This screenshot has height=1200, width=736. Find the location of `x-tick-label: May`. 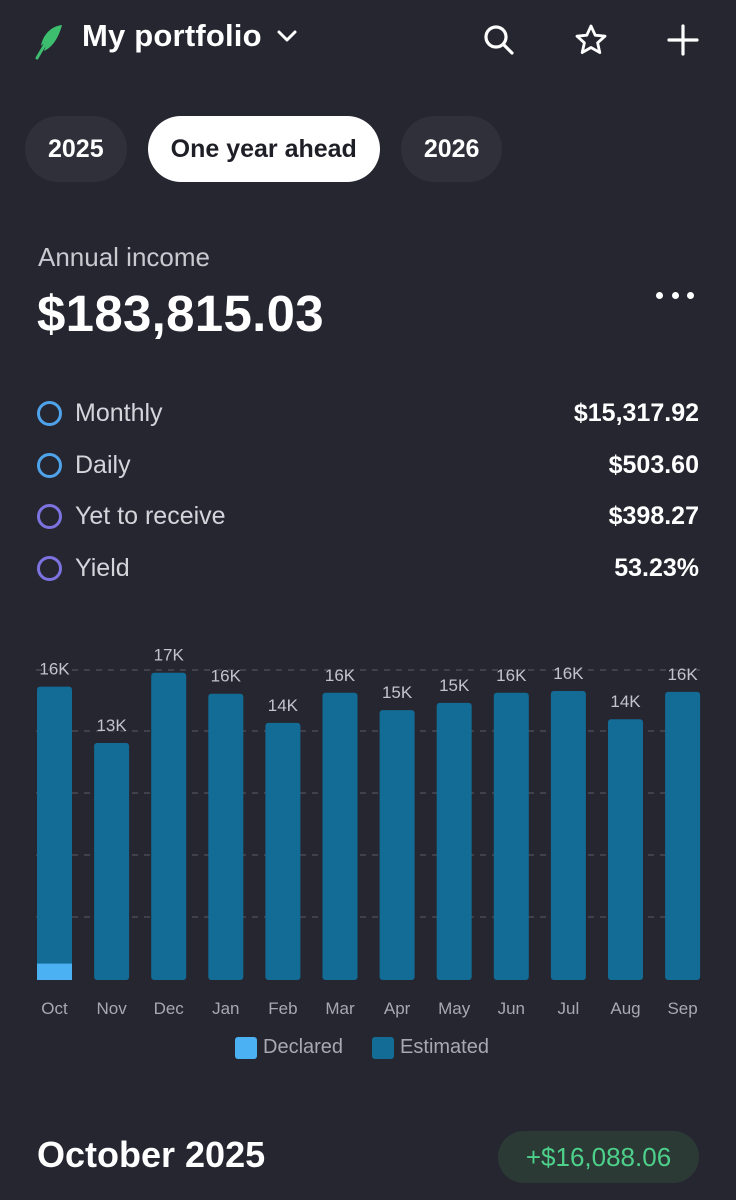

x-tick-label: May is located at coordinates (454, 1008).